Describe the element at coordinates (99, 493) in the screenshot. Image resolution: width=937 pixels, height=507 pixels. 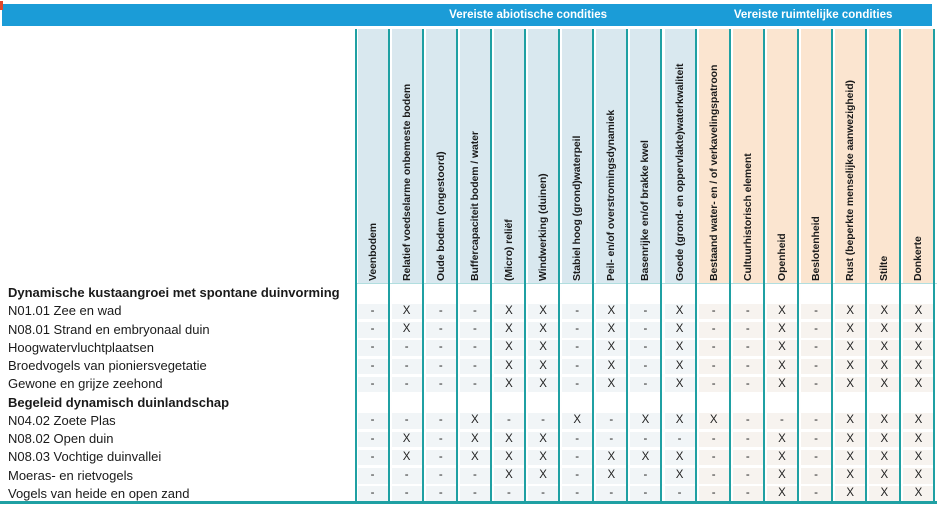
I see `row-label: Vogels van heide en open zand` at that location.